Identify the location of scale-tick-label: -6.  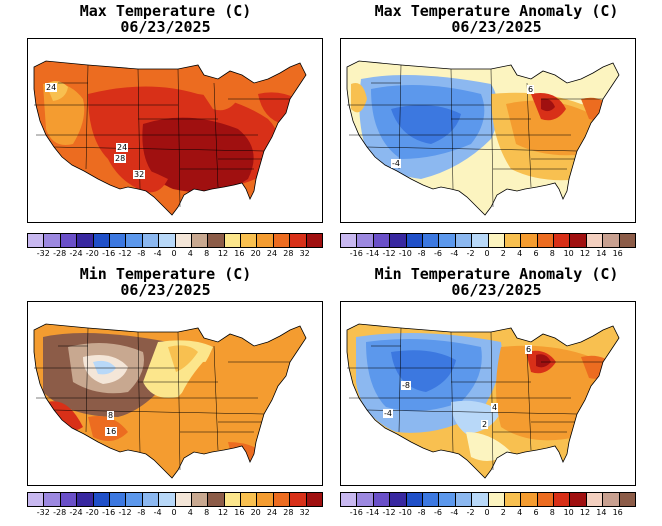
(438, 253).